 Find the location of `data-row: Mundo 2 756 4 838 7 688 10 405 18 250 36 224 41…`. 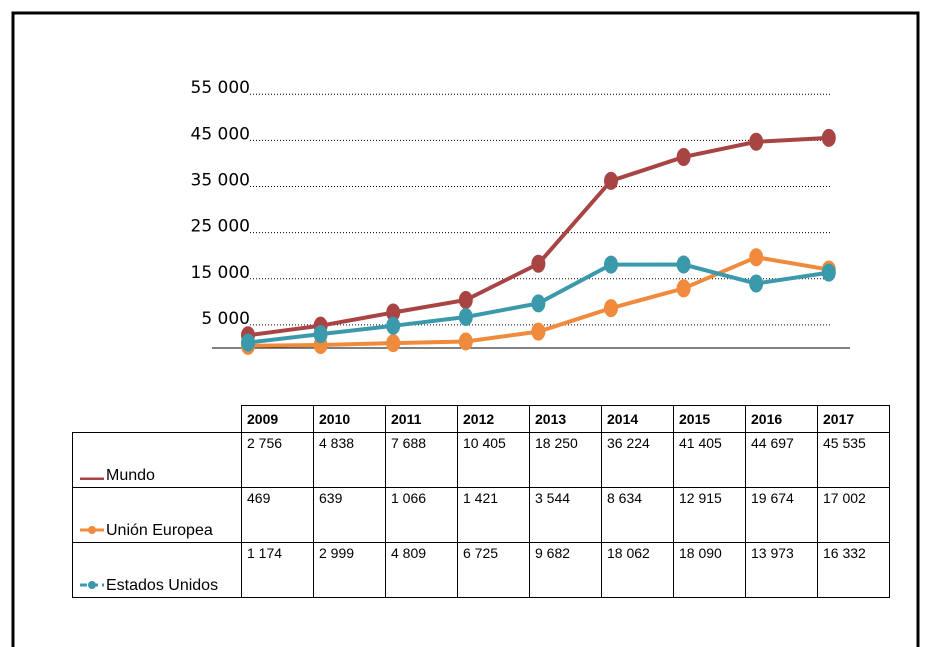

data-row: Mundo 2 756 4 838 7 688 10 405 18 250 36 224 41… is located at coordinates (481, 460).